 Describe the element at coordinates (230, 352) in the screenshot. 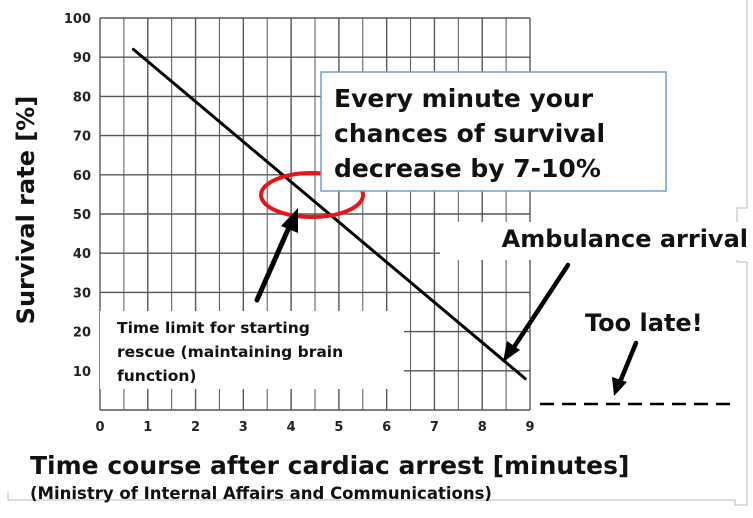

I see `time-limit-line-2: rescue (maintaining brain` at that location.